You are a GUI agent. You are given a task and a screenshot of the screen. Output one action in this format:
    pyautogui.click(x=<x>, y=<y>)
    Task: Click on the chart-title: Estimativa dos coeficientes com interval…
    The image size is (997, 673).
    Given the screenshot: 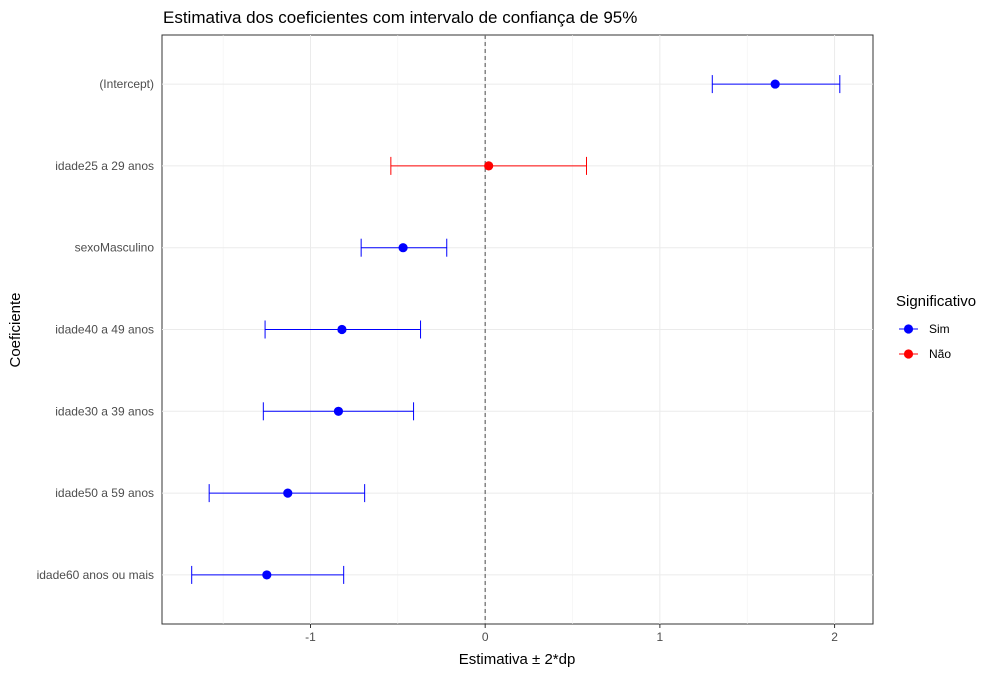 What is the action you would take?
    pyautogui.click(x=400, y=17)
    